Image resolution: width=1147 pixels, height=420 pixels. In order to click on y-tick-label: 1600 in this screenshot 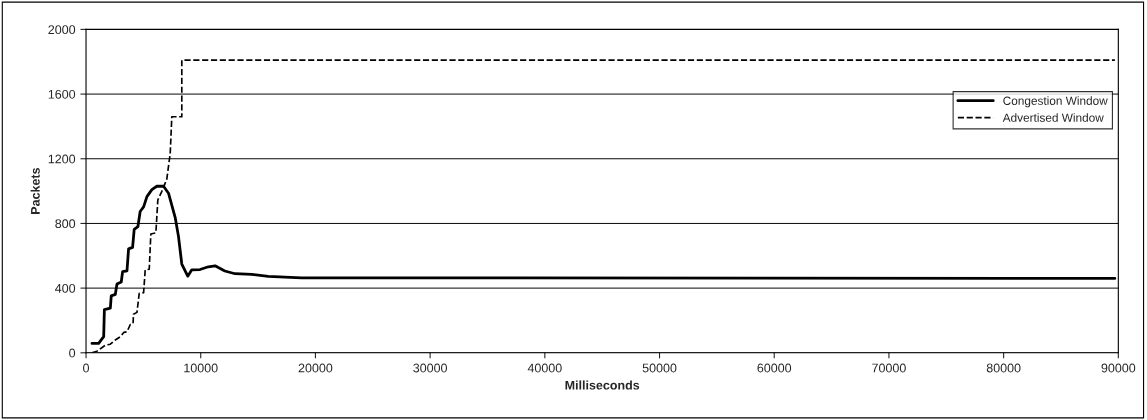, I will do `click(62, 94)`.